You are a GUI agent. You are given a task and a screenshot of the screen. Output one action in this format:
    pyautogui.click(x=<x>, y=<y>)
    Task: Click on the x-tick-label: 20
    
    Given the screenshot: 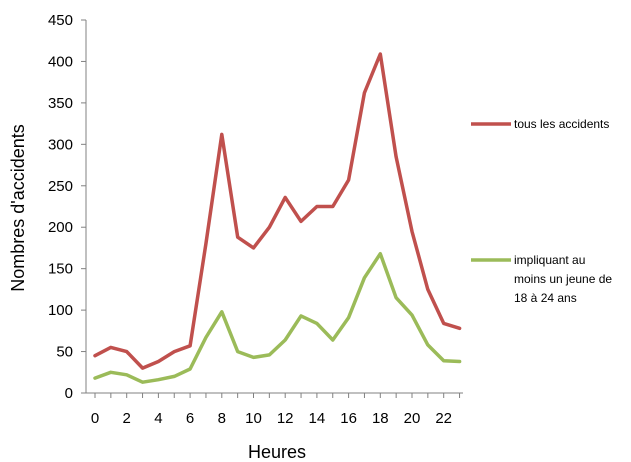 What is the action you would take?
    pyautogui.click(x=412, y=418)
    